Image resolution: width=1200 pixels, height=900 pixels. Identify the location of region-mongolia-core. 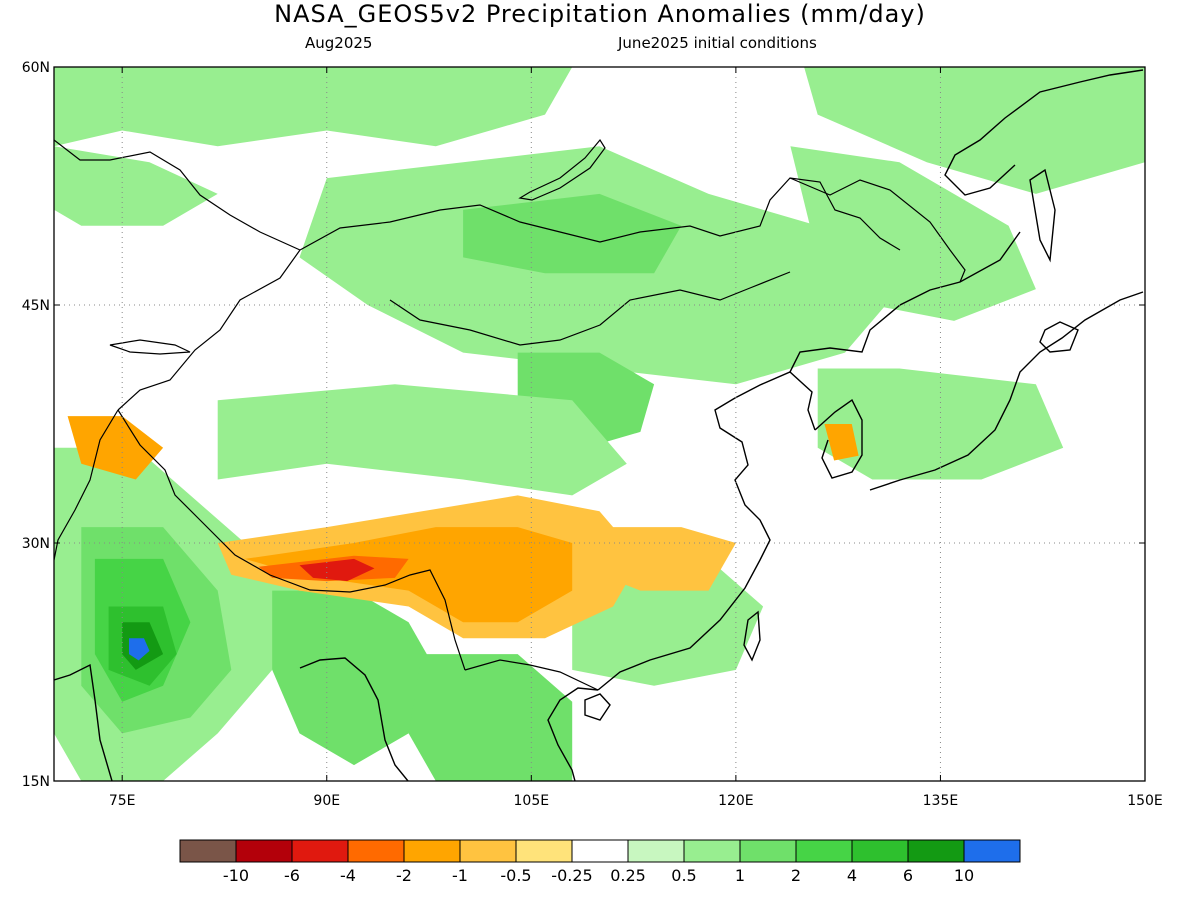
(572, 233).